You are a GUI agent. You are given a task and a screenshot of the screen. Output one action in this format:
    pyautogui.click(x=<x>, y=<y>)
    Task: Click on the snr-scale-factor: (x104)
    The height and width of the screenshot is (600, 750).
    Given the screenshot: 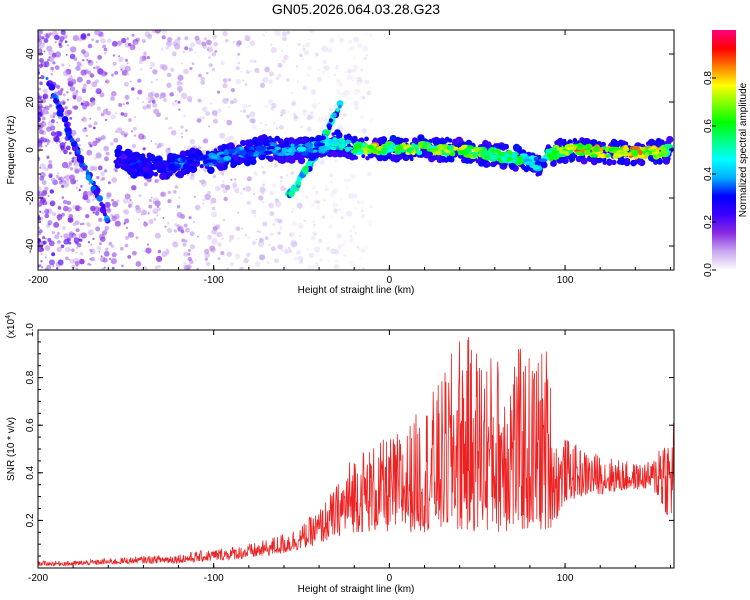 What is the action you would take?
    pyautogui.click(x=11, y=325)
    